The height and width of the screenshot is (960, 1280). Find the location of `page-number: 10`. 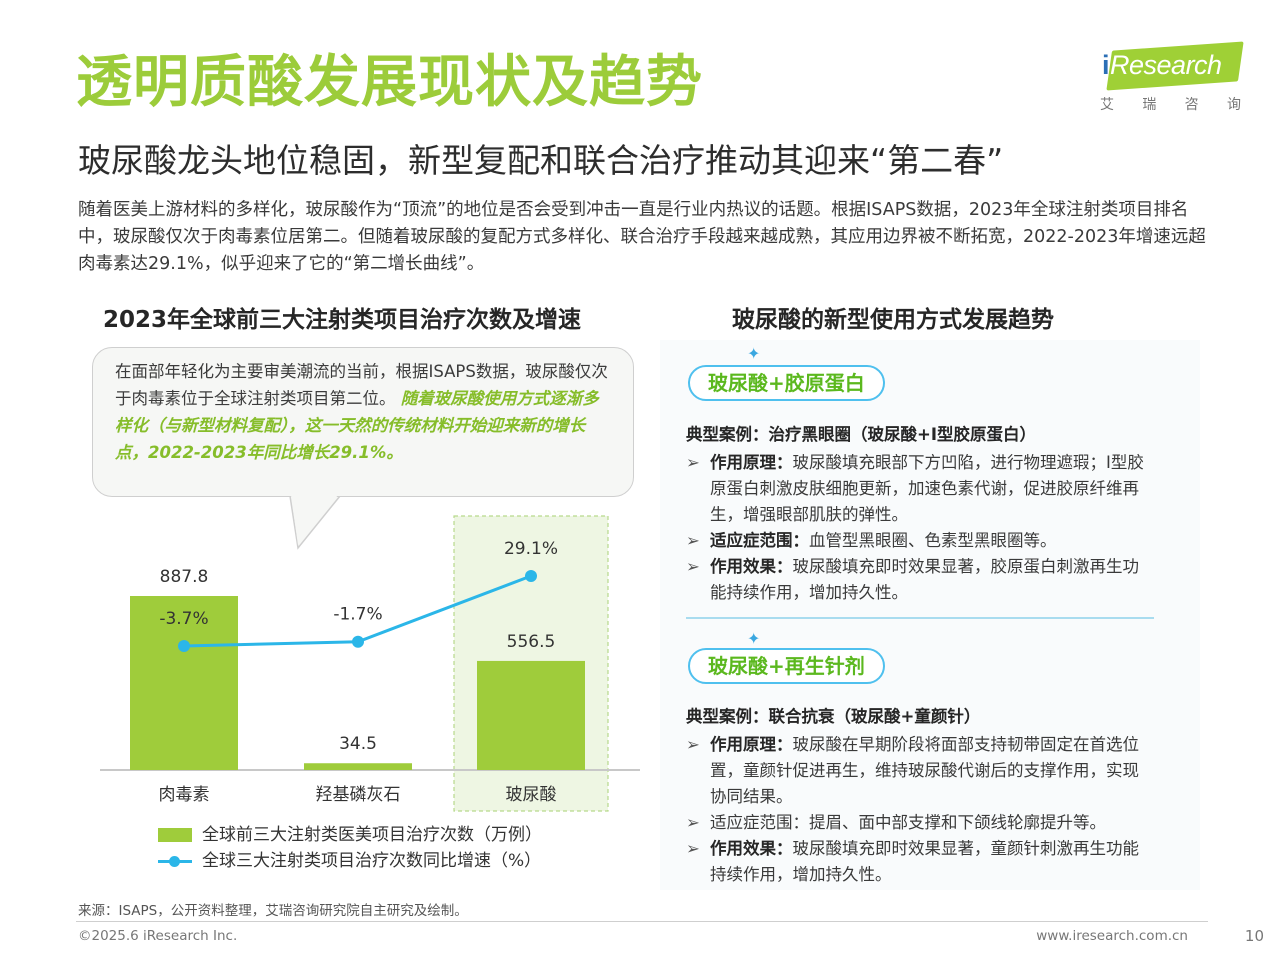

page-number: 10 is located at coordinates (1254, 936).